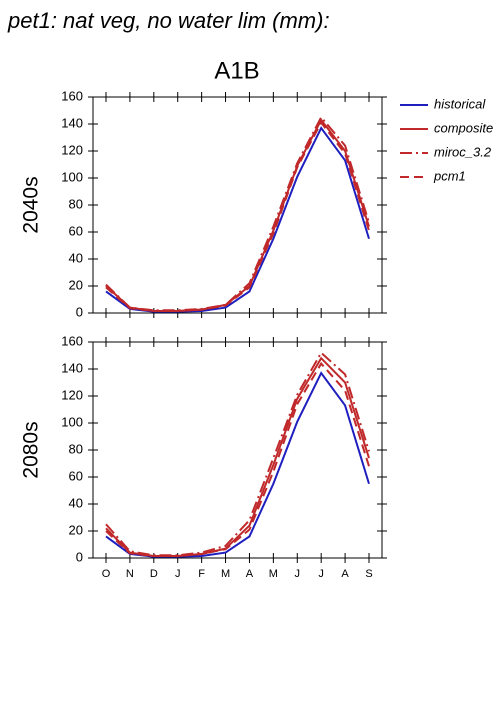 This screenshot has height=709, width=501. What do you see at coordinates (31, 204) in the screenshot?
I see `y-axis-label: 2040s` at bounding box center [31, 204].